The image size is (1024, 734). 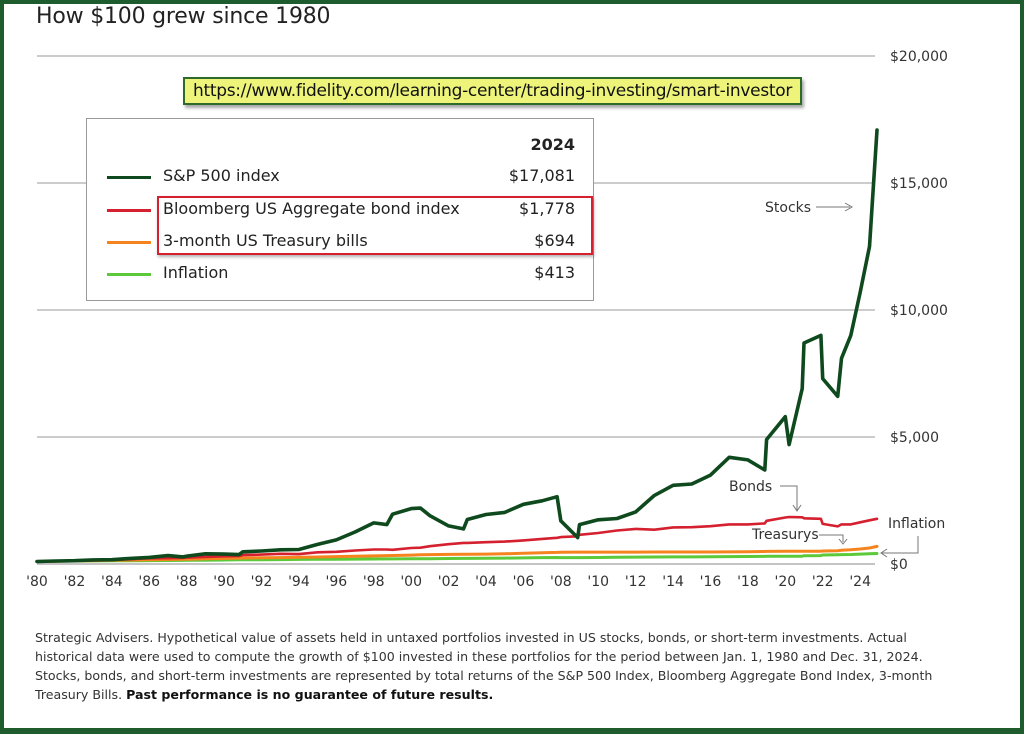 I want to click on x-tick-label: '80, so click(x=37, y=582).